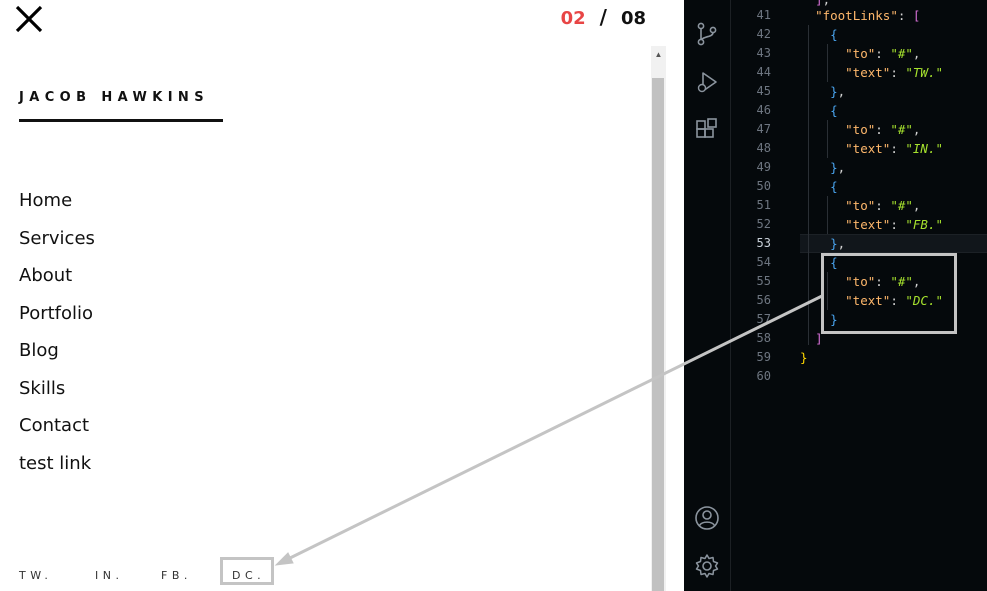 The height and width of the screenshot is (591, 987). Describe the element at coordinates (763, 262) in the screenshot. I see `line-number: 54` at that location.